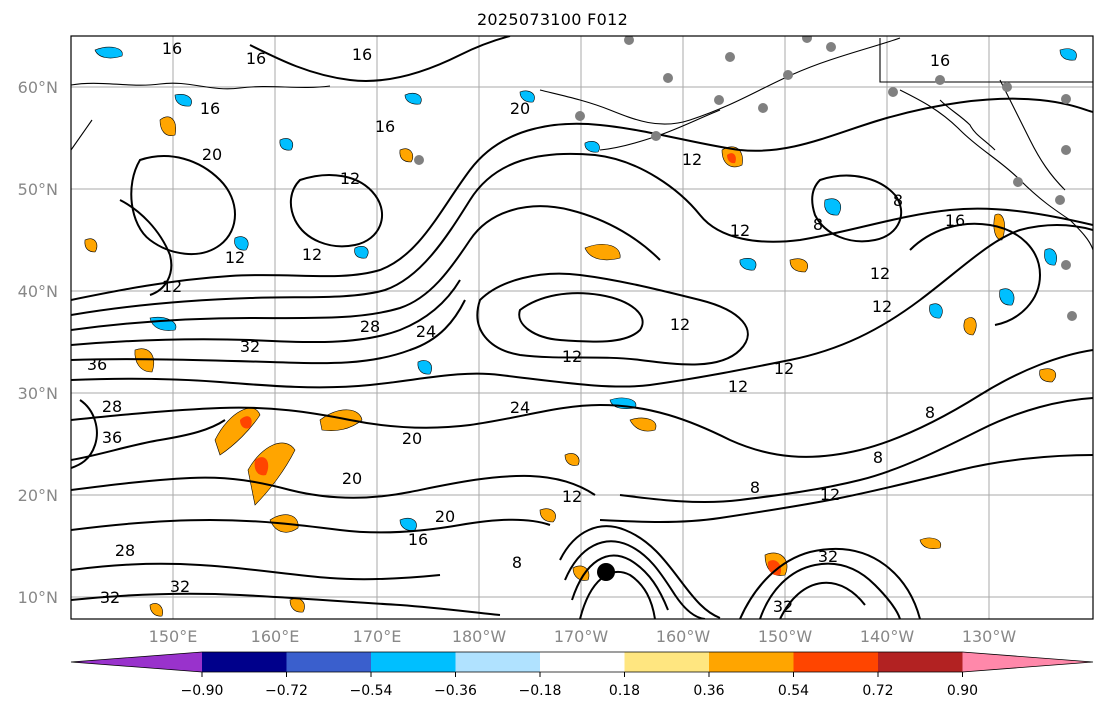 This screenshot has height=712, width=1105. Describe the element at coordinates (785, 636) in the screenshot. I see `longitude-label: 150°W` at that location.